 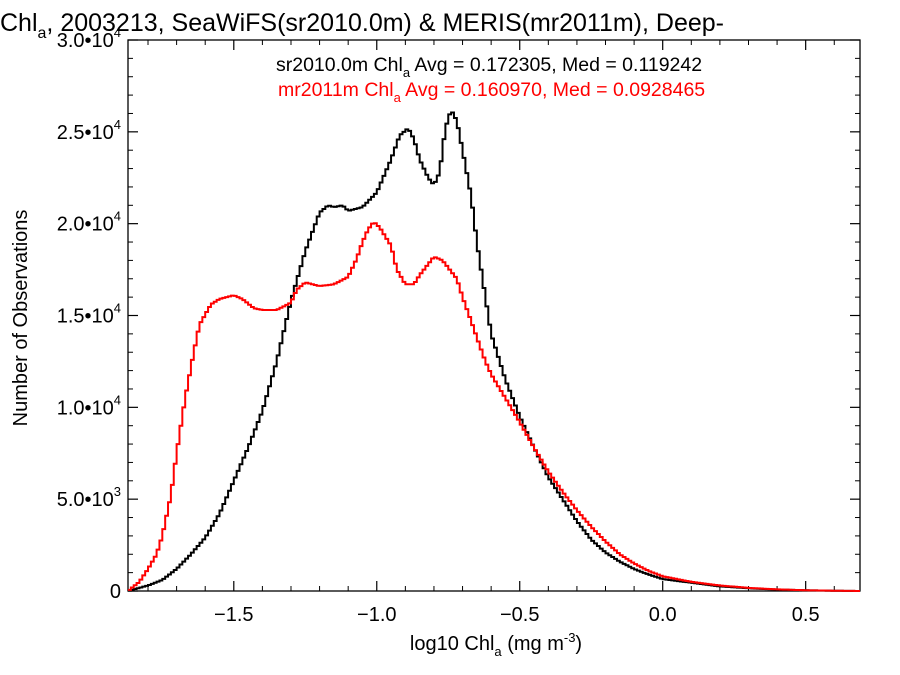 What do you see at coordinates (806, 615) in the screenshot?
I see `x-tick-label: 0.5` at bounding box center [806, 615].